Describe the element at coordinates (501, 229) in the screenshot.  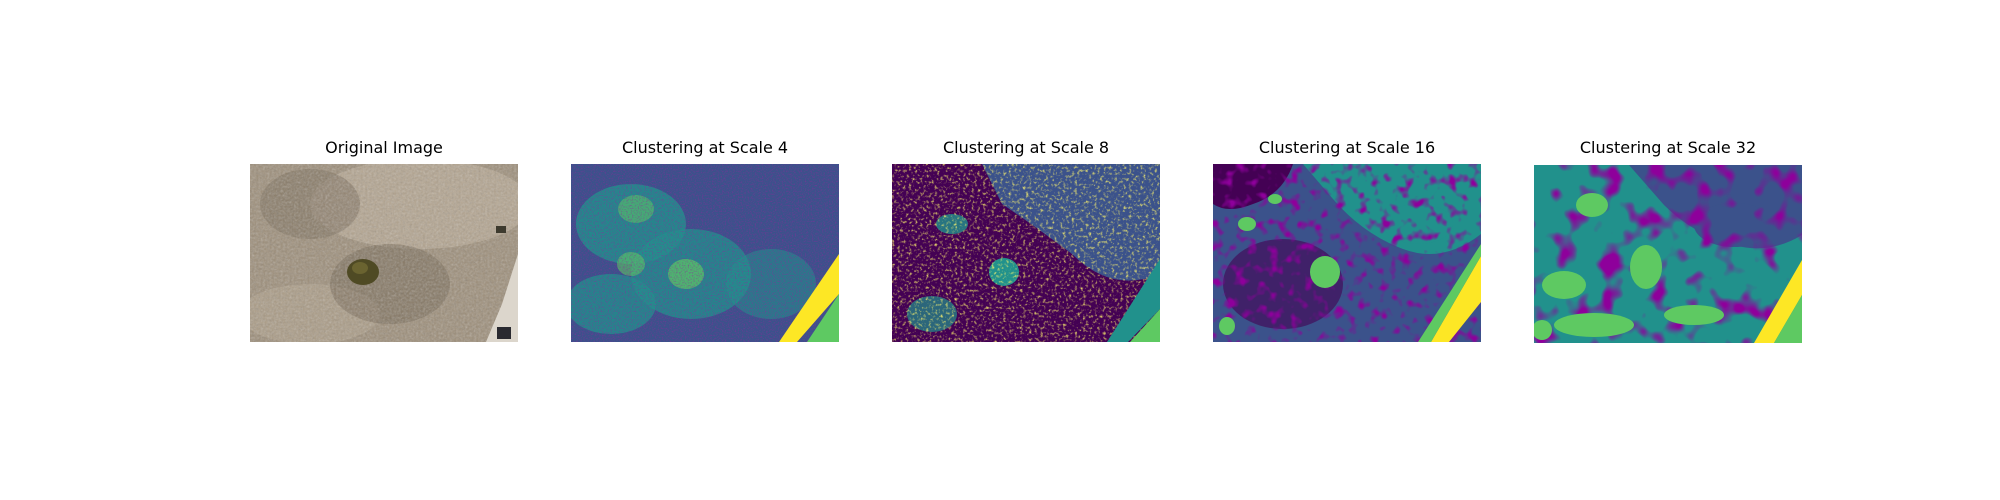
I see `small-structure` at that location.